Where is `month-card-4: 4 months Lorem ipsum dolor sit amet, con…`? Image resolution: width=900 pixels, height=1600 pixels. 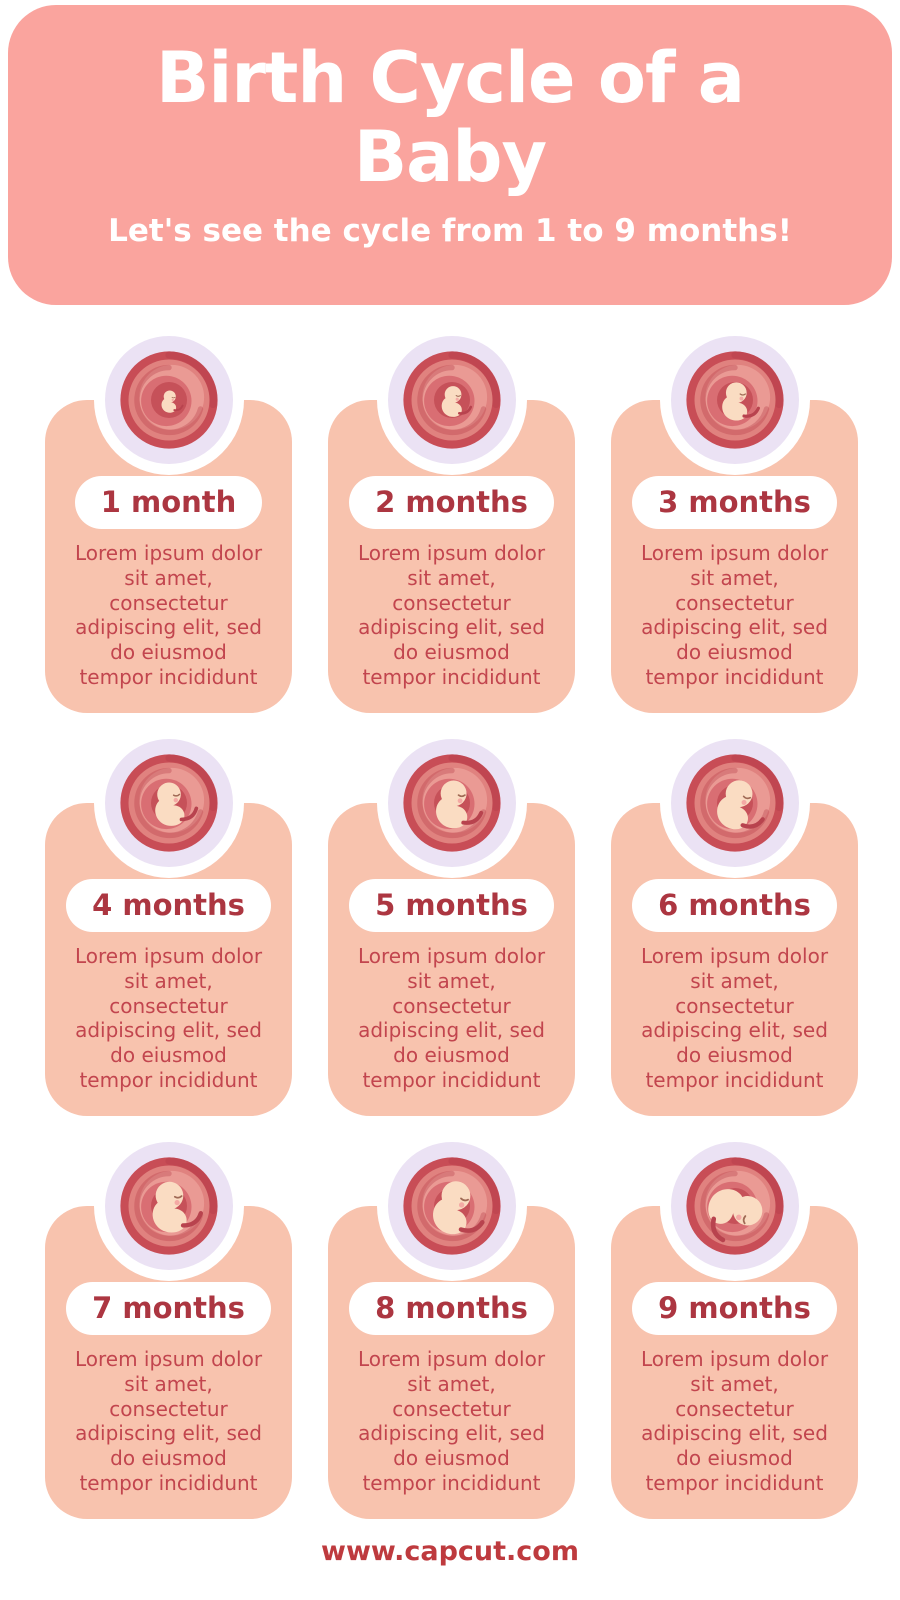
month-card-4: 4 months Lorem ipsum dolor sit amet, con… is located at coordinates (168, 927).